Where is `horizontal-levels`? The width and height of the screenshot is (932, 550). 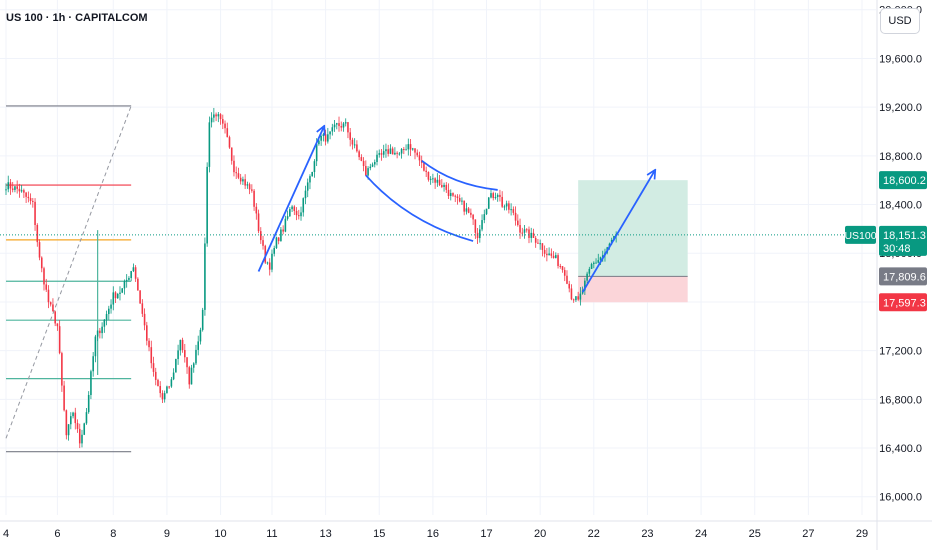 horizontal-levels is located at coordinates (68, 279).